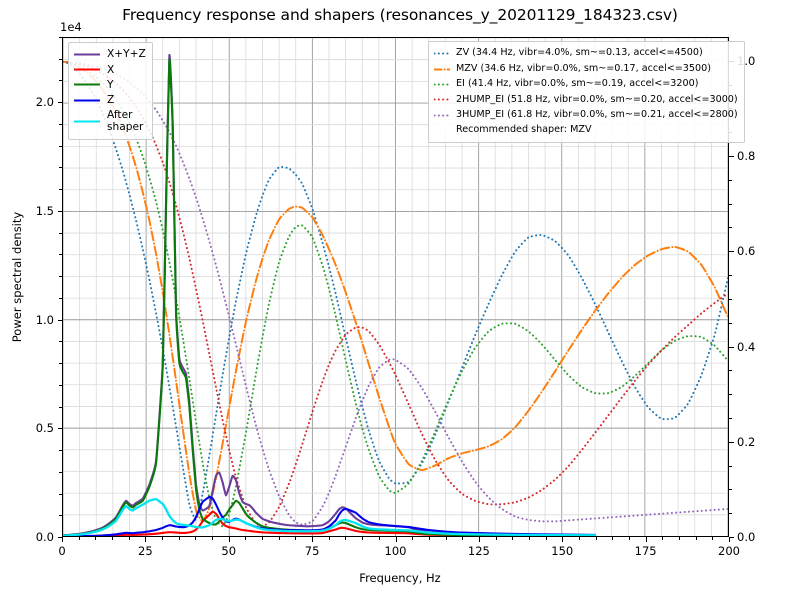  I want to click on y-tick-label: 0.5, so click(44, 428).